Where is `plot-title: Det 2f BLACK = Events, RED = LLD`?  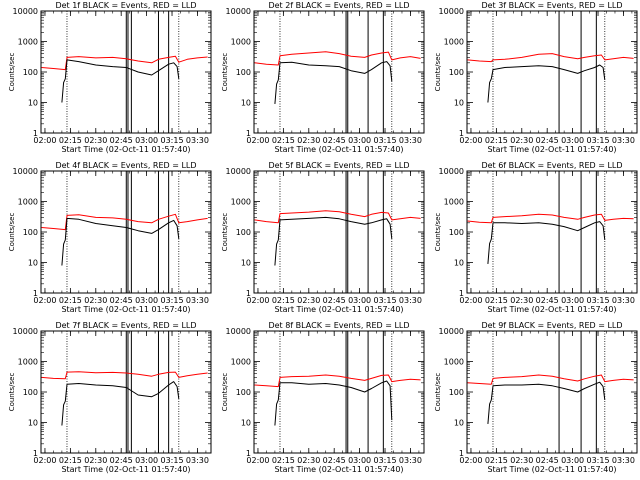 plot-title: Det 2f BLACK = Events, RED = LLD is located at coordinates (338, 5).